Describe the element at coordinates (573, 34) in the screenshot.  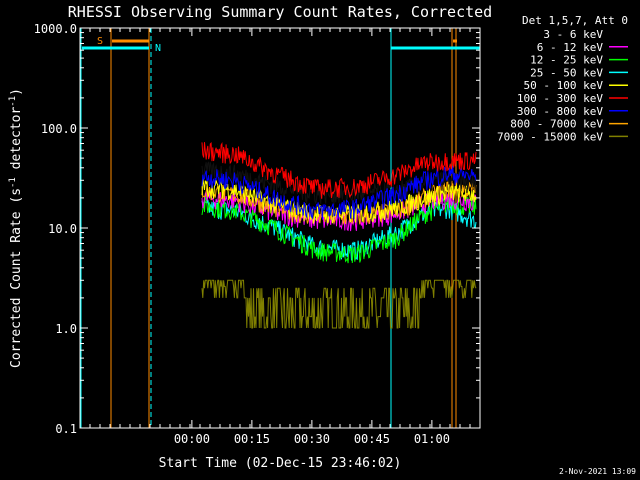
I see `legend-entry-label: 3 - 6 keV` at that location.